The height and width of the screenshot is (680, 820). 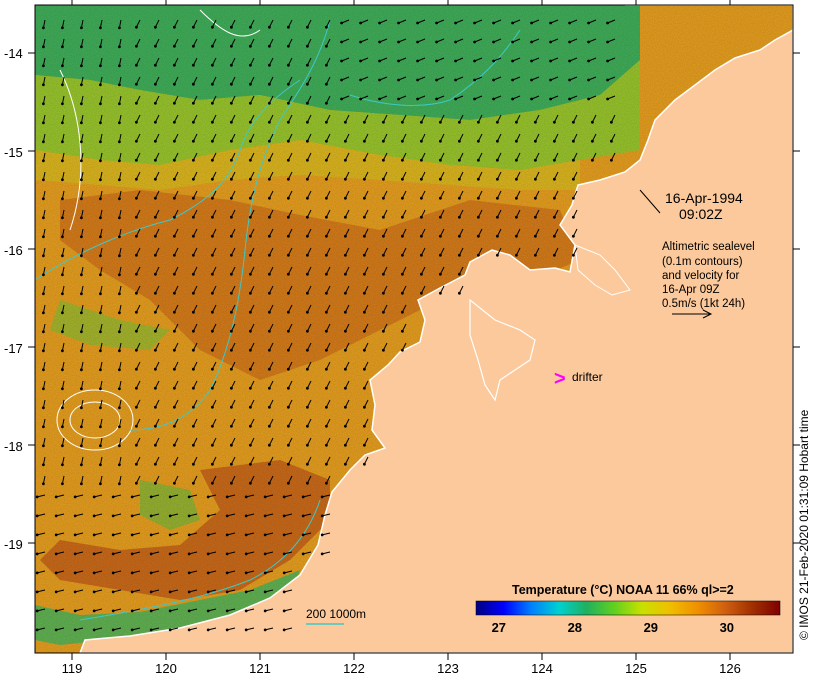 What do you see at coordinates (727, 627) in the screenshot?
I see `colorbar-tick-label: 30` at bounding box center [727, 627].